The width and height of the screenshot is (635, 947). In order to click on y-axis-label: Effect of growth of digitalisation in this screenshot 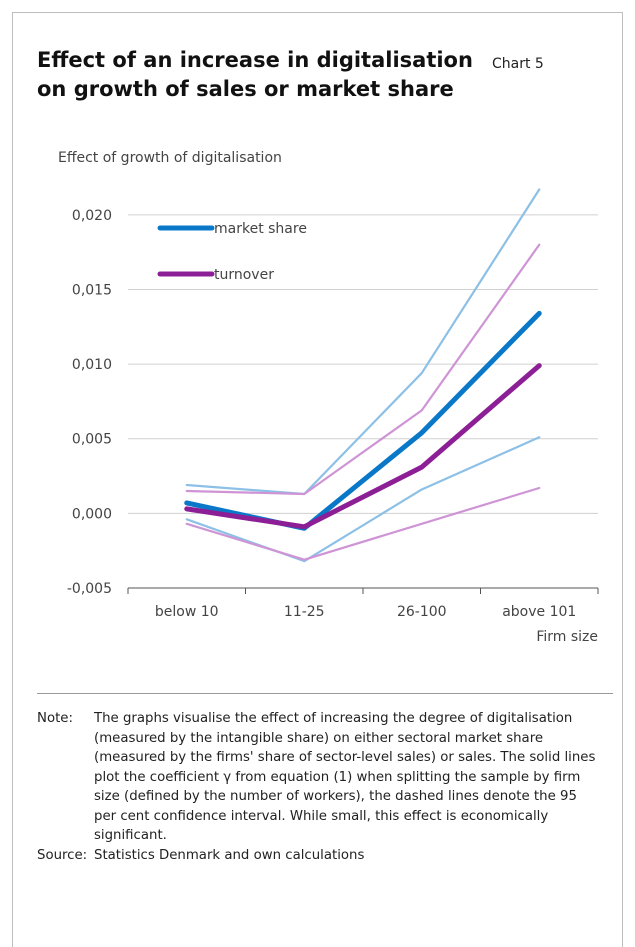, I will do `click(170, 158)`.